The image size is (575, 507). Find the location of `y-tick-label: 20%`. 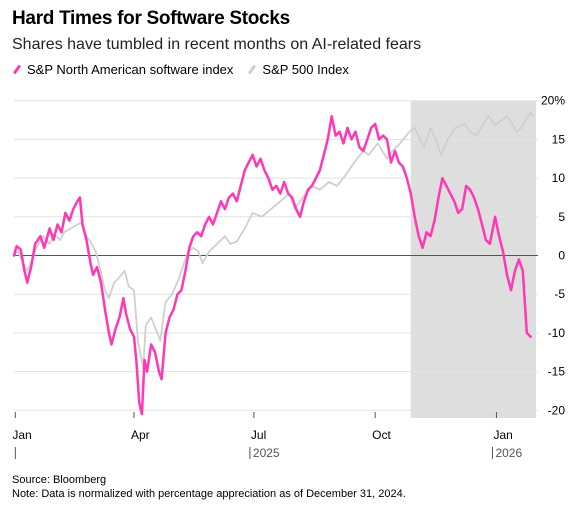

y-tick-label: 20% is located at coordinates (553, 101).